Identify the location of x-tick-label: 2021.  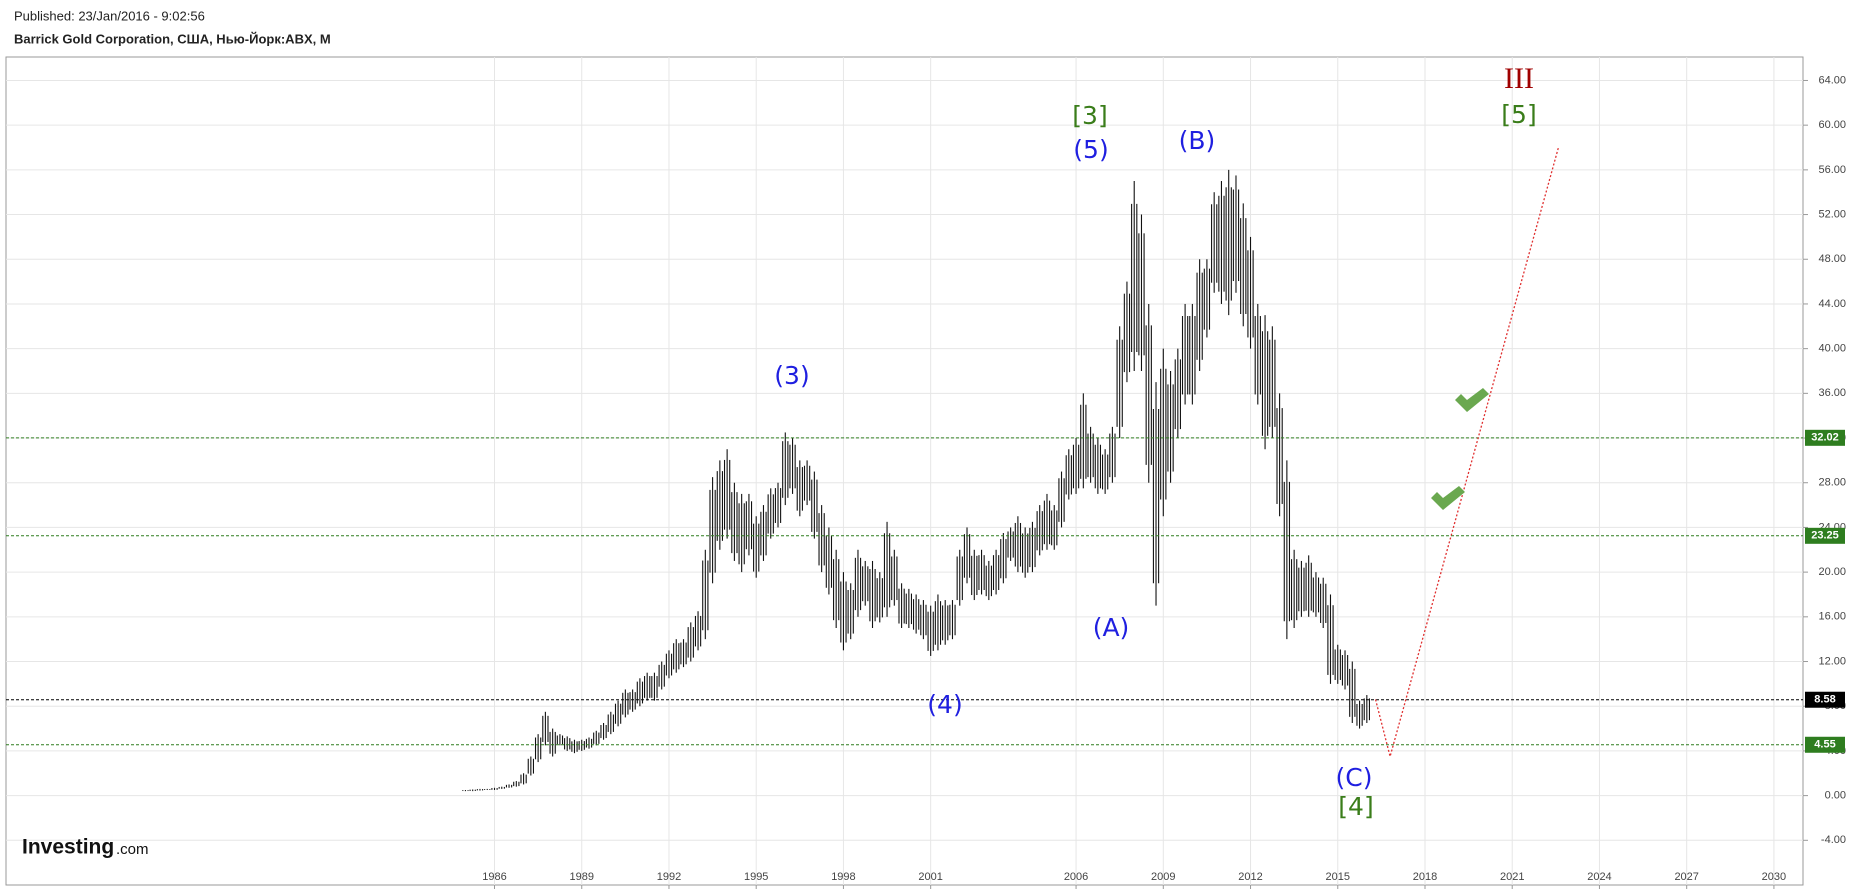
(1512, 877).